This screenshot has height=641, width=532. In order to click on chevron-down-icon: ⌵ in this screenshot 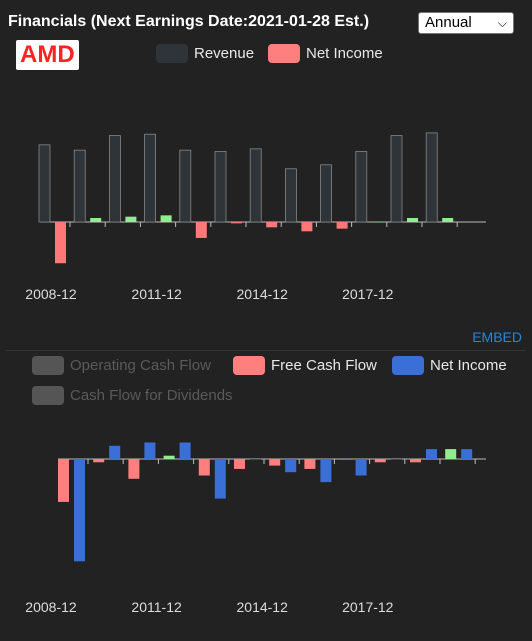, I will do `click(502, 23)`.